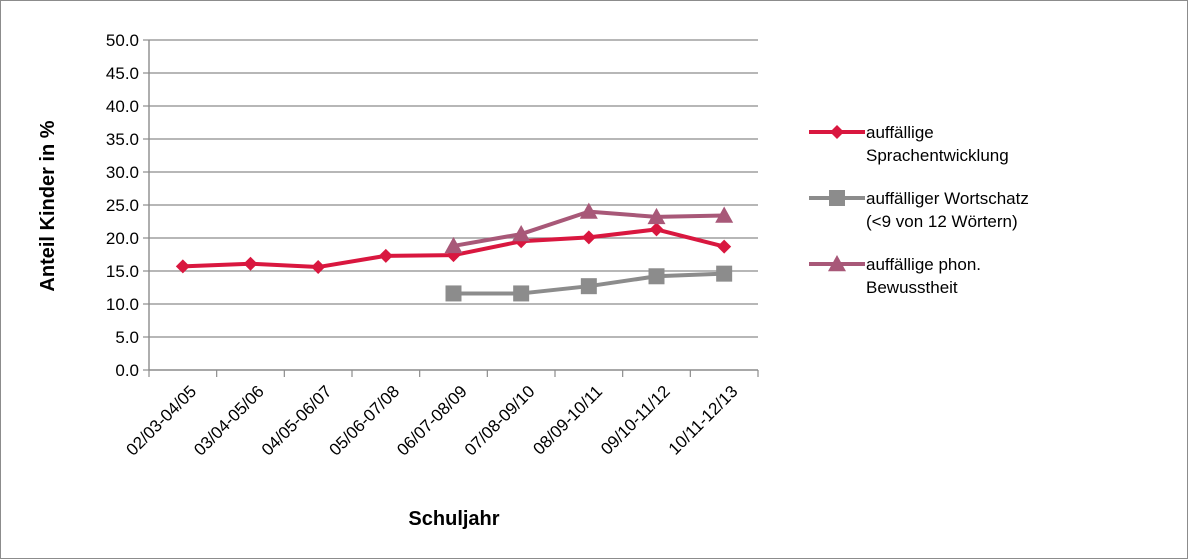 Image resolution: width=1188 pixels, height=560 pixels. What do you see at coordinates (909, 144) in the screenshot?
I see `legend-entry: auffällige Sprachentwicklung` at bounding box center [909, 144].